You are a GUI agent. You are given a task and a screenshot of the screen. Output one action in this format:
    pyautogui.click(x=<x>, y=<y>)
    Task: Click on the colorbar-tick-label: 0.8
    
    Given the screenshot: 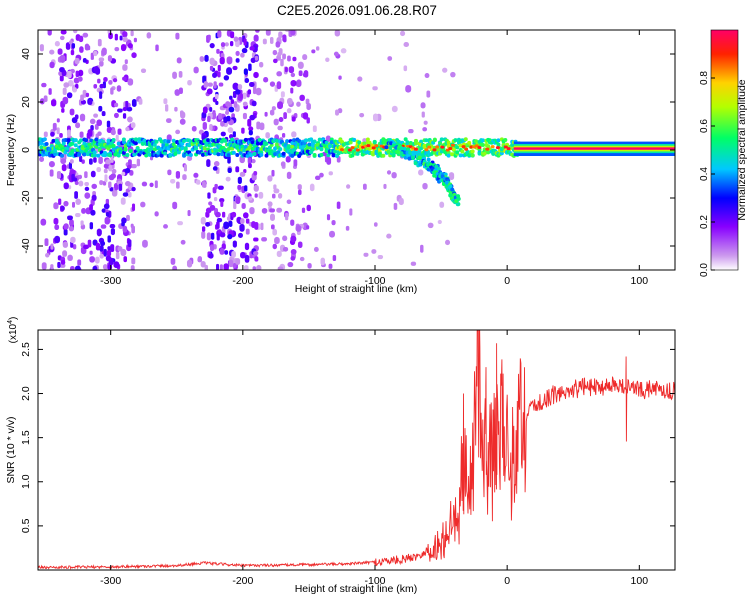 What is the action you would take?
    pyautogui.click(x=704, y=78)
    